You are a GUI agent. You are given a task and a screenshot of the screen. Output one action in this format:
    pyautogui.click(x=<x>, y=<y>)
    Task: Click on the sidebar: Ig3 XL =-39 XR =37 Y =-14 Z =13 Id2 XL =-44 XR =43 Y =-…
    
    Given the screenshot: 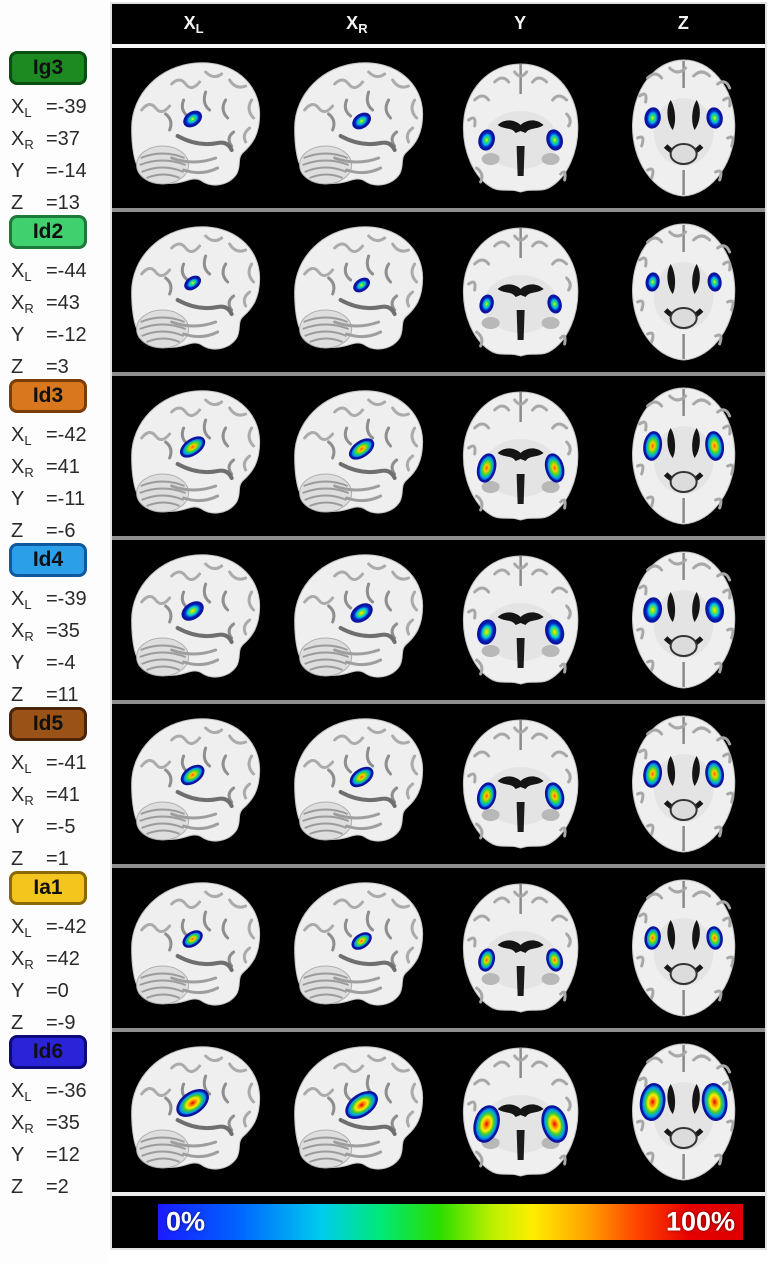 What is the action you would take?
    pyautogui.click(x=54, y=632)
    